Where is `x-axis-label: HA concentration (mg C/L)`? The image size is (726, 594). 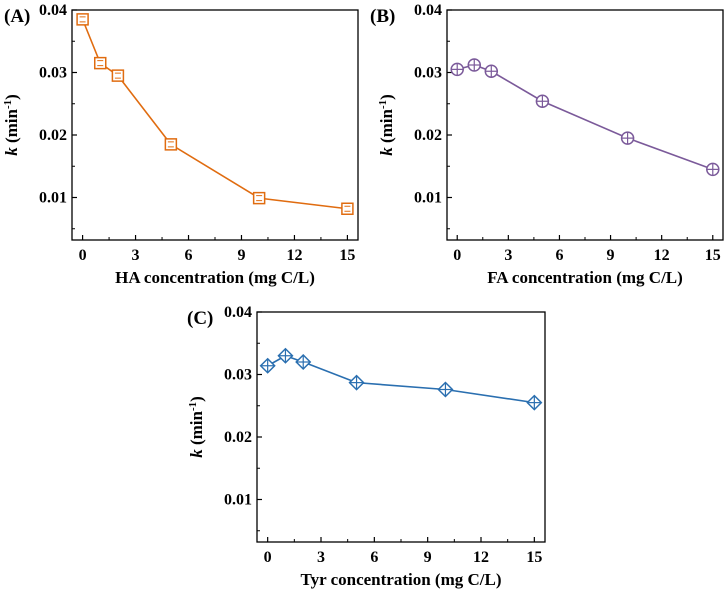 x-axis-label: HA concentration (mg C/L) is located at coordinates (215, 277).